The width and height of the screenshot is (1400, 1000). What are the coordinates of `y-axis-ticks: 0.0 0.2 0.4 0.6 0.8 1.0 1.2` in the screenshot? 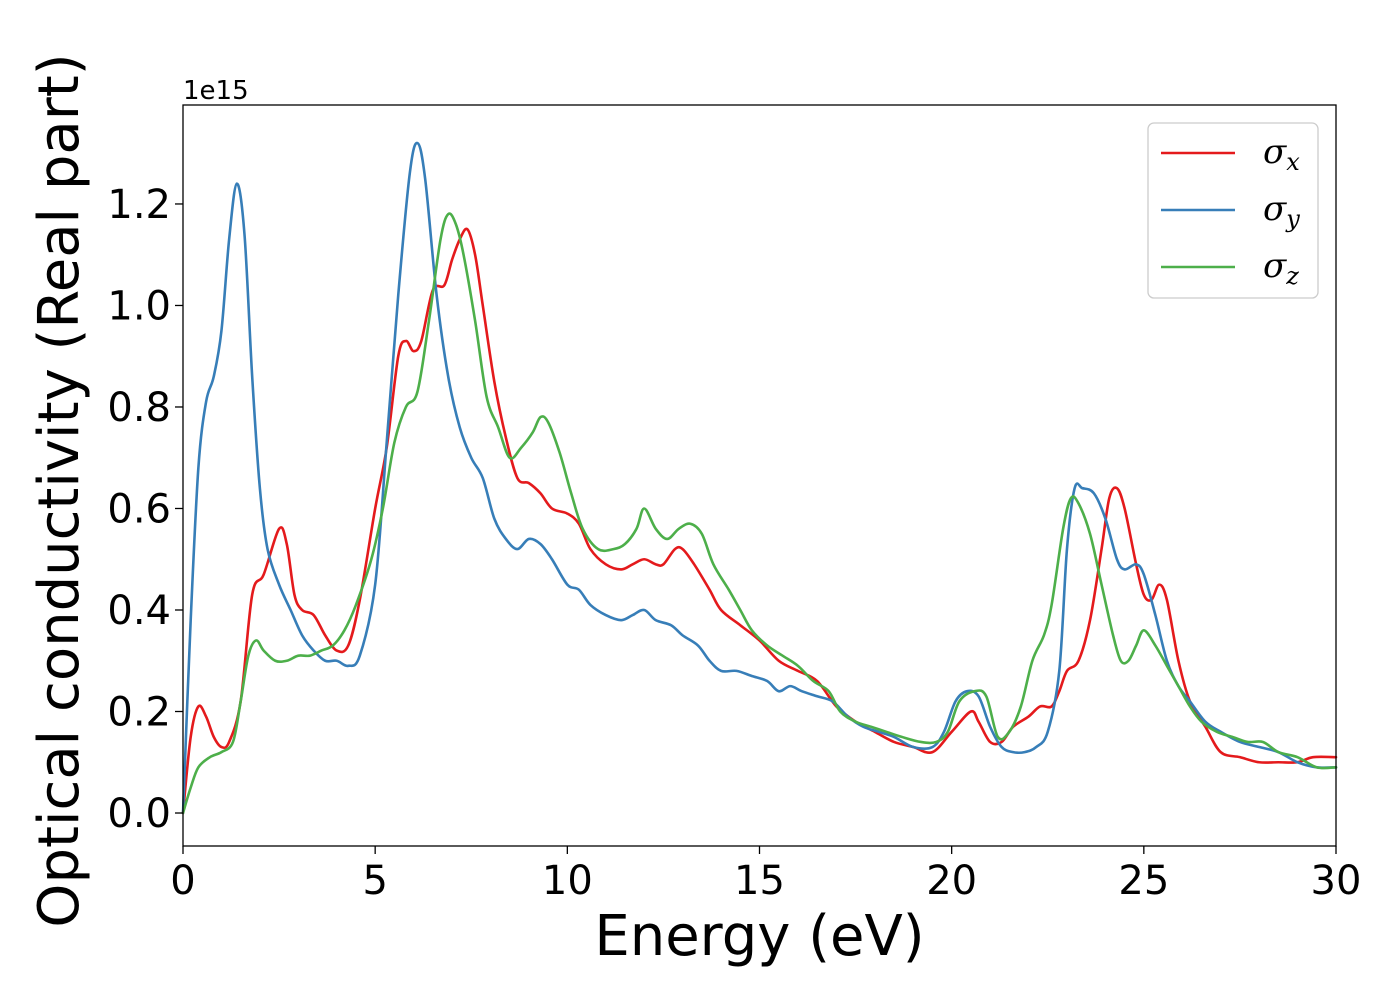 It's located at (145, 509).